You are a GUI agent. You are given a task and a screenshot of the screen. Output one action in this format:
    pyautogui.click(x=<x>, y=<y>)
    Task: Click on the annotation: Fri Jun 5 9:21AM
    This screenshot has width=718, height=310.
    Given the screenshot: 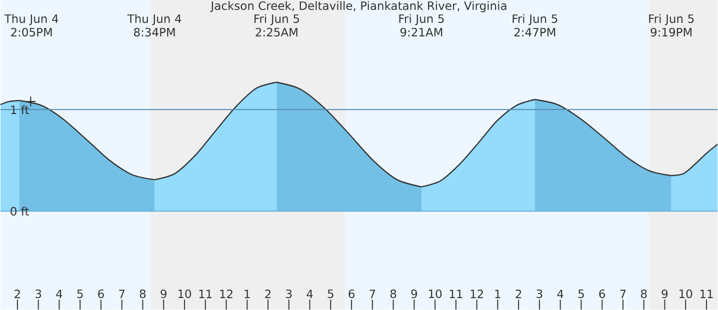 What is the action you would take?
    pyautogui.click(x=421, y=25)
    